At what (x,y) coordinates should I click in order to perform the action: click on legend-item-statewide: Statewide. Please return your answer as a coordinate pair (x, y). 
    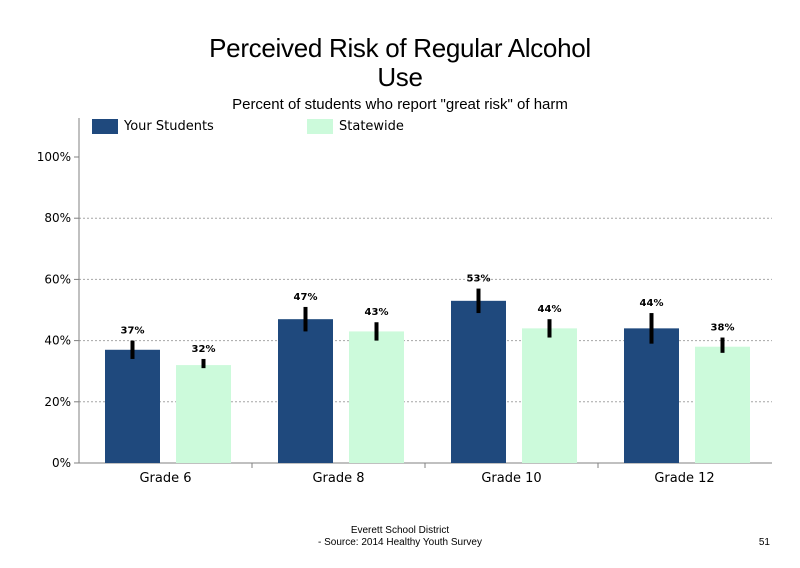
    Looking at the image, I should click on (355, 126).